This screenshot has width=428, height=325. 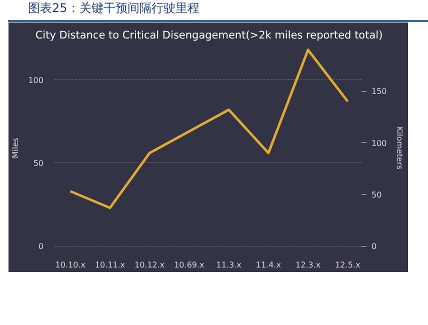 I want to click on chart-subtitle: City Distance to Critical Disengagement(>2k miles reported total), so click(x=209, y=36).